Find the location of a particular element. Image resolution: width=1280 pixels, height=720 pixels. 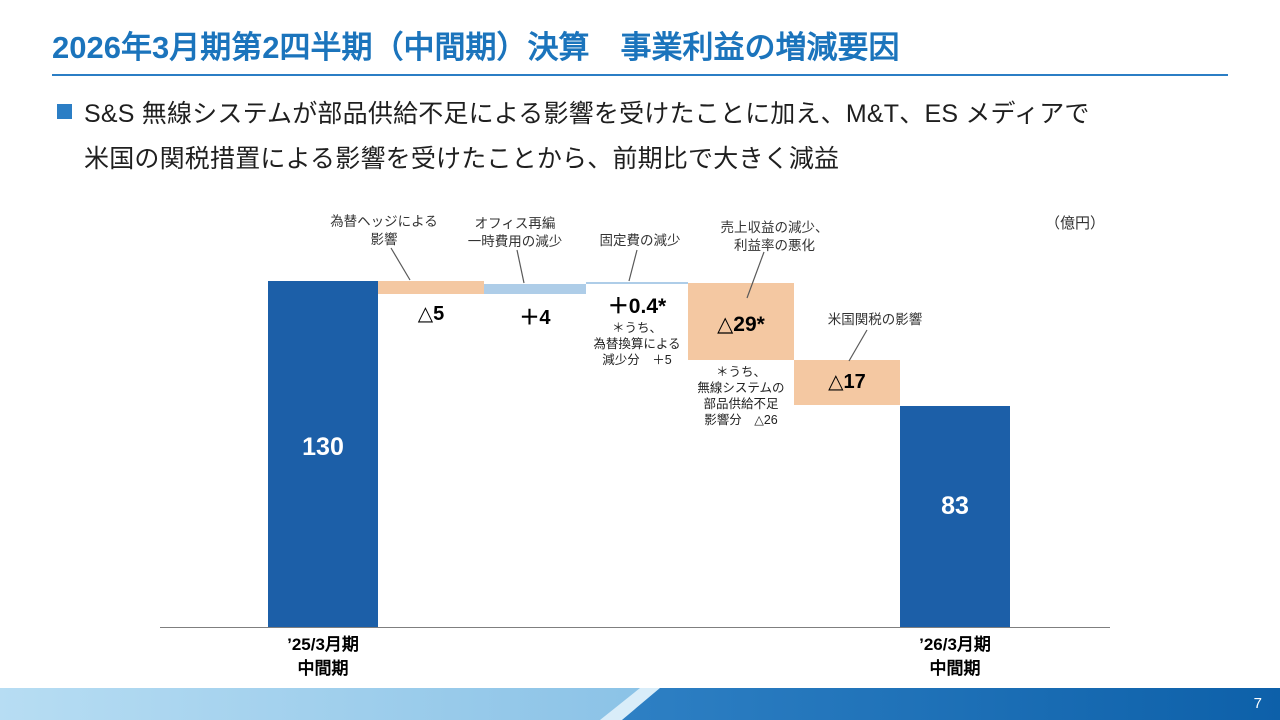

note-fixed-cost: ＊うち、 為替換算による 減少分 ＋5 is located at coordinates (637, 344).